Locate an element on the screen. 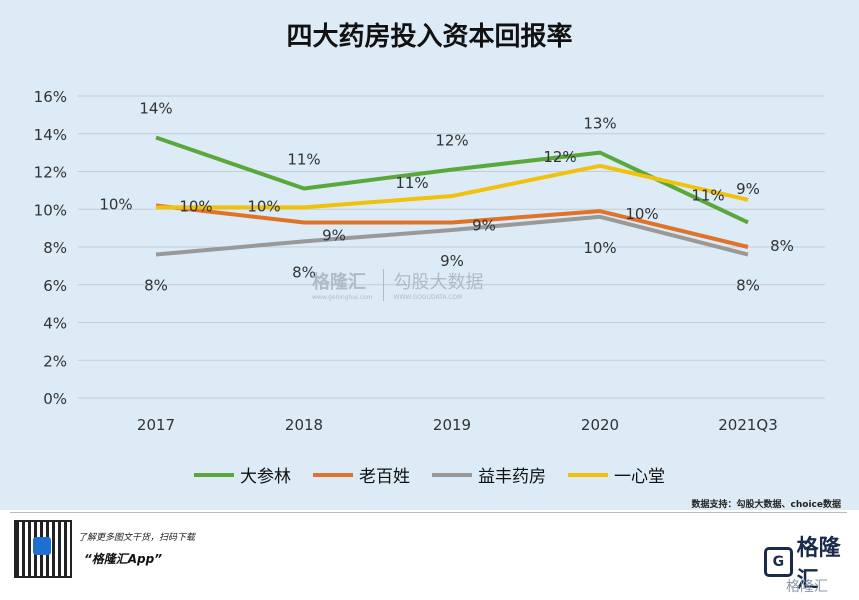 The image size is (859, 600). legend-label: 大参林 is located at coordinates (265, 477).